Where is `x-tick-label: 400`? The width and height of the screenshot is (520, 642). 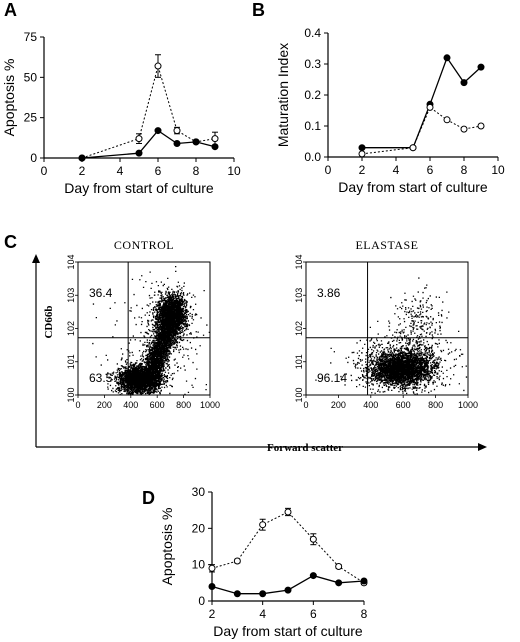
x-tick-label: 400 is located at coordinates (370, 405).